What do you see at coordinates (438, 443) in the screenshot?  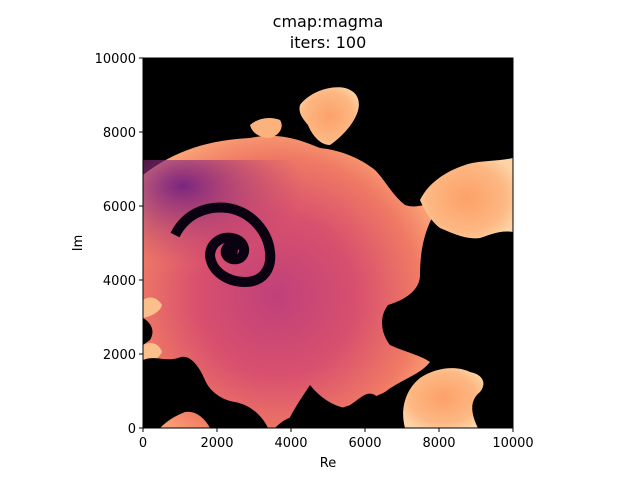 I see `x-tick-label: 8000` at bounding box center [438, 443].